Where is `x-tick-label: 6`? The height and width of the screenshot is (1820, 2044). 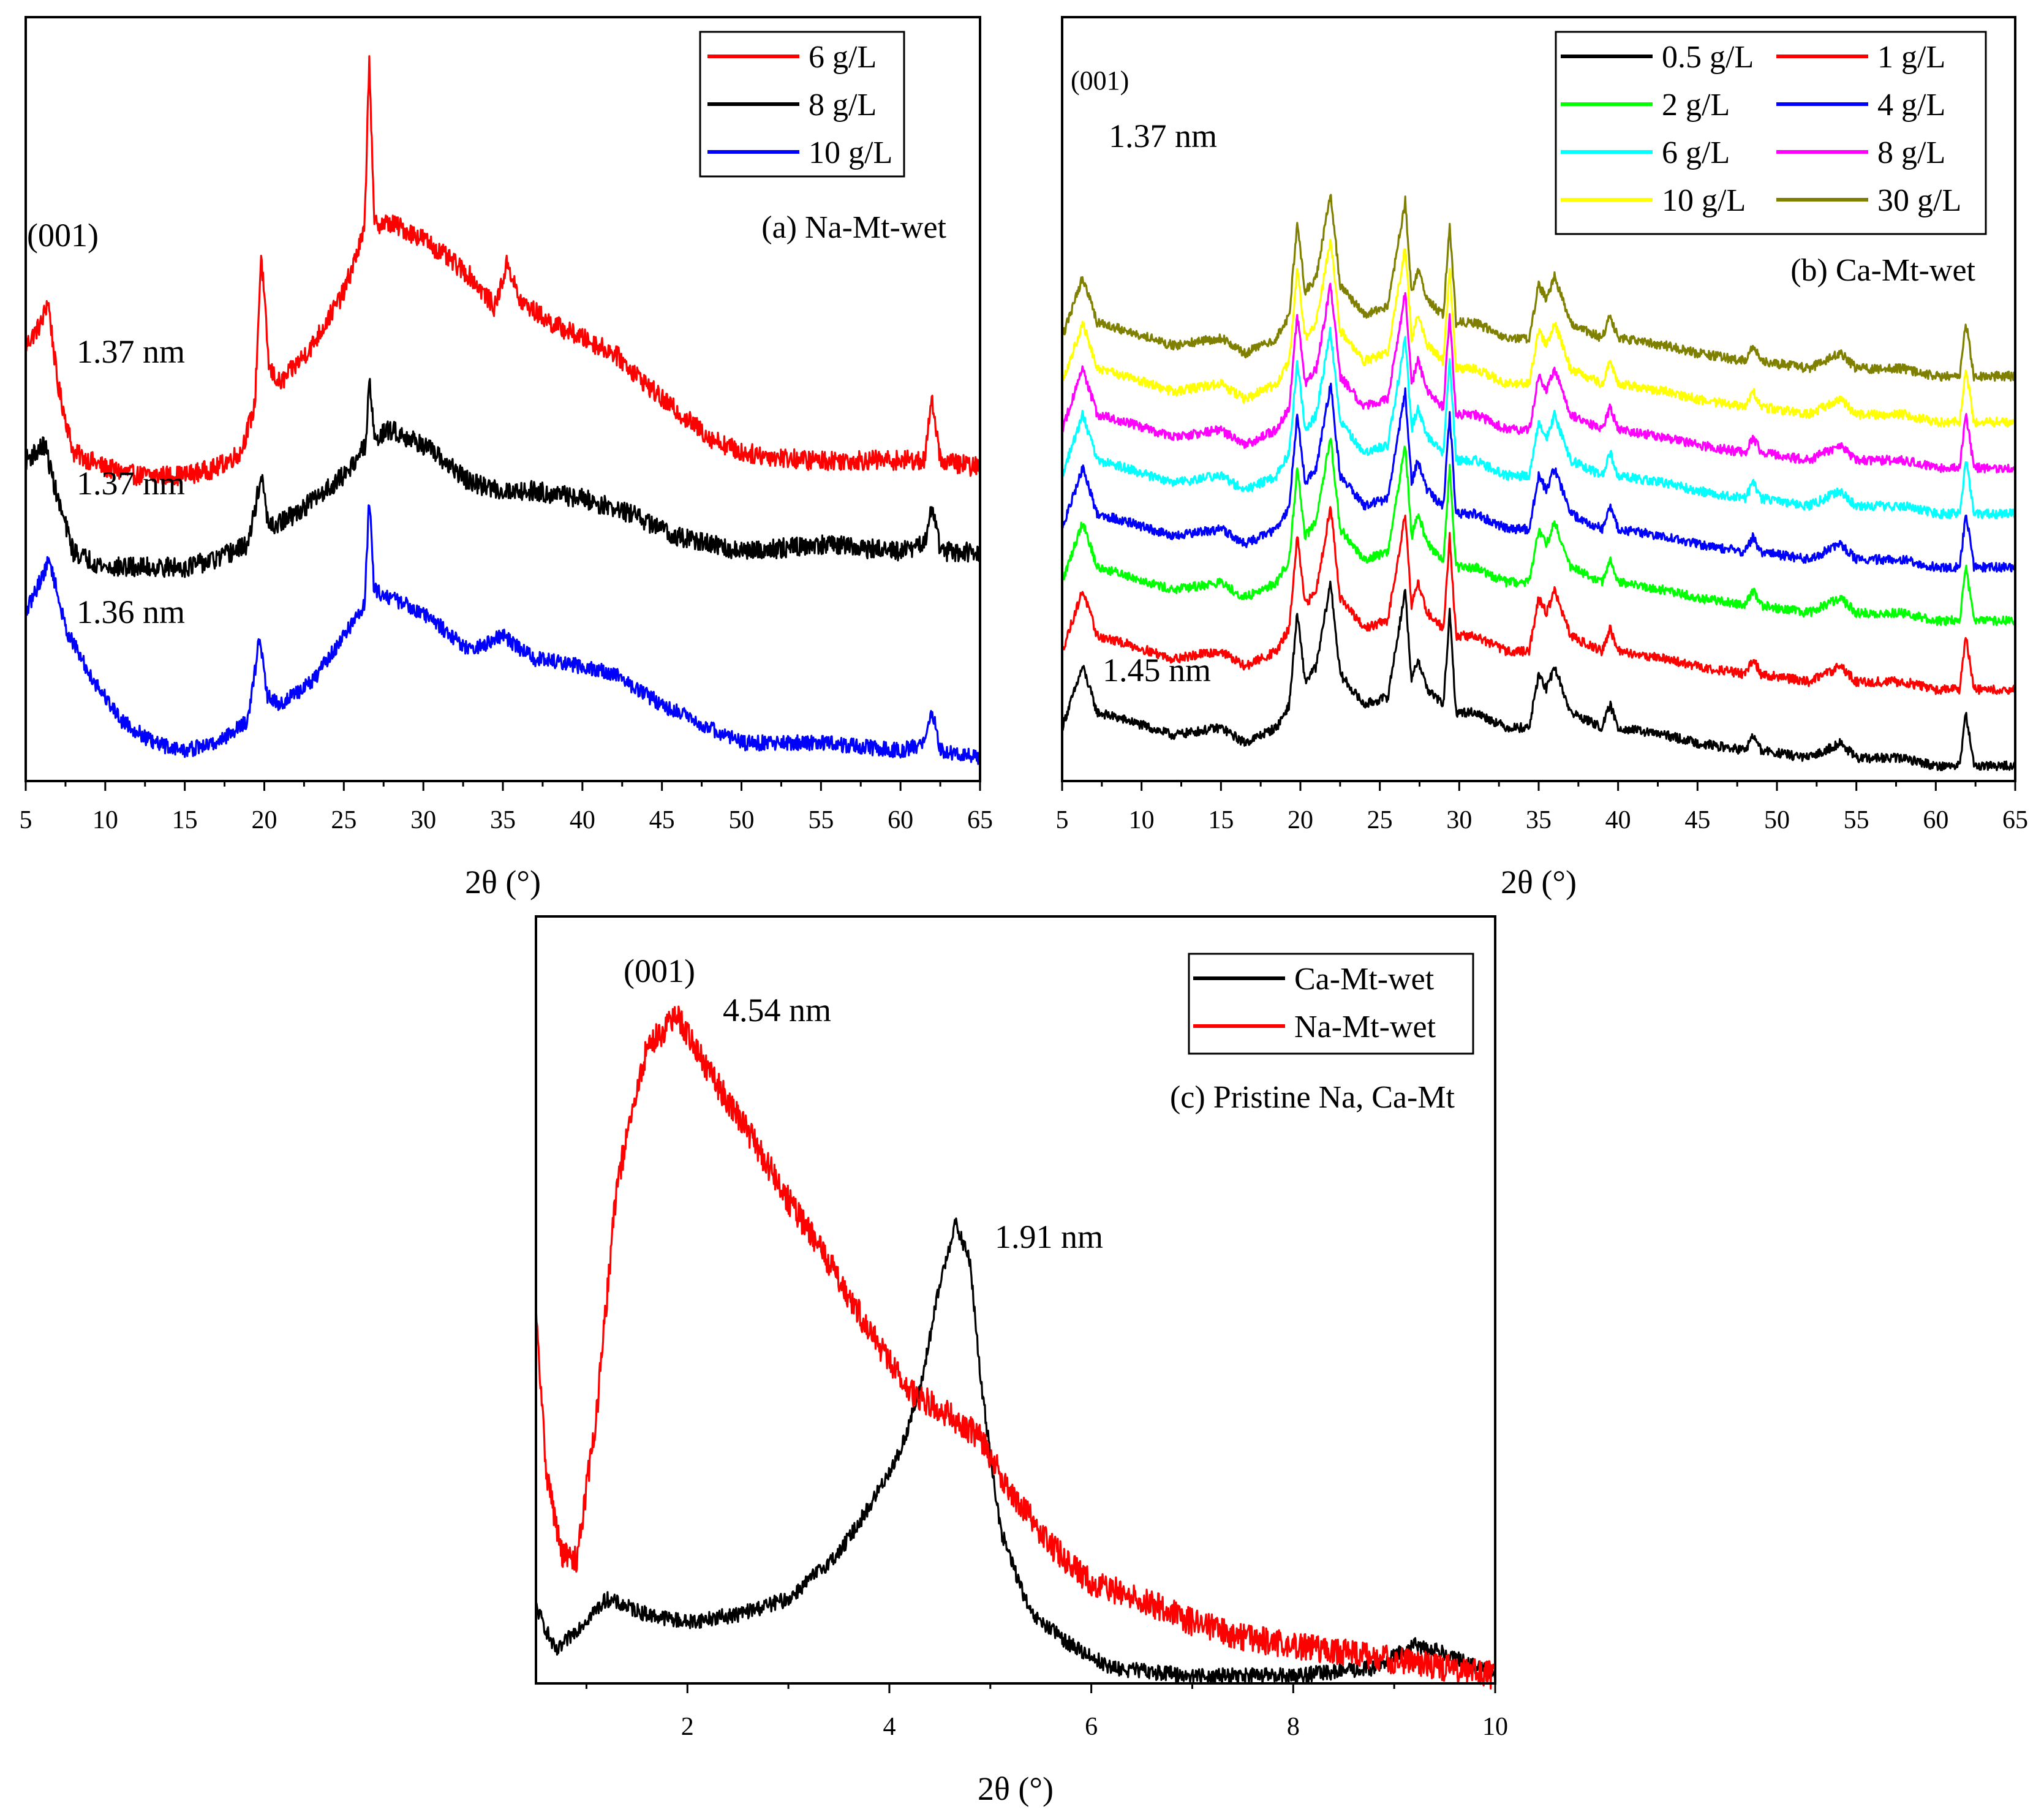 x-tick-label: 6 is located at coordinates (1091, 1727).